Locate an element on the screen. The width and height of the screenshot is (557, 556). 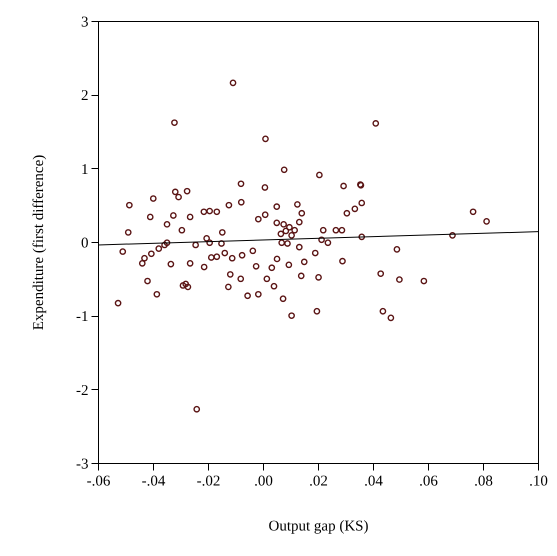
x-tick-label: .10 is located at coordinates (538, 482).